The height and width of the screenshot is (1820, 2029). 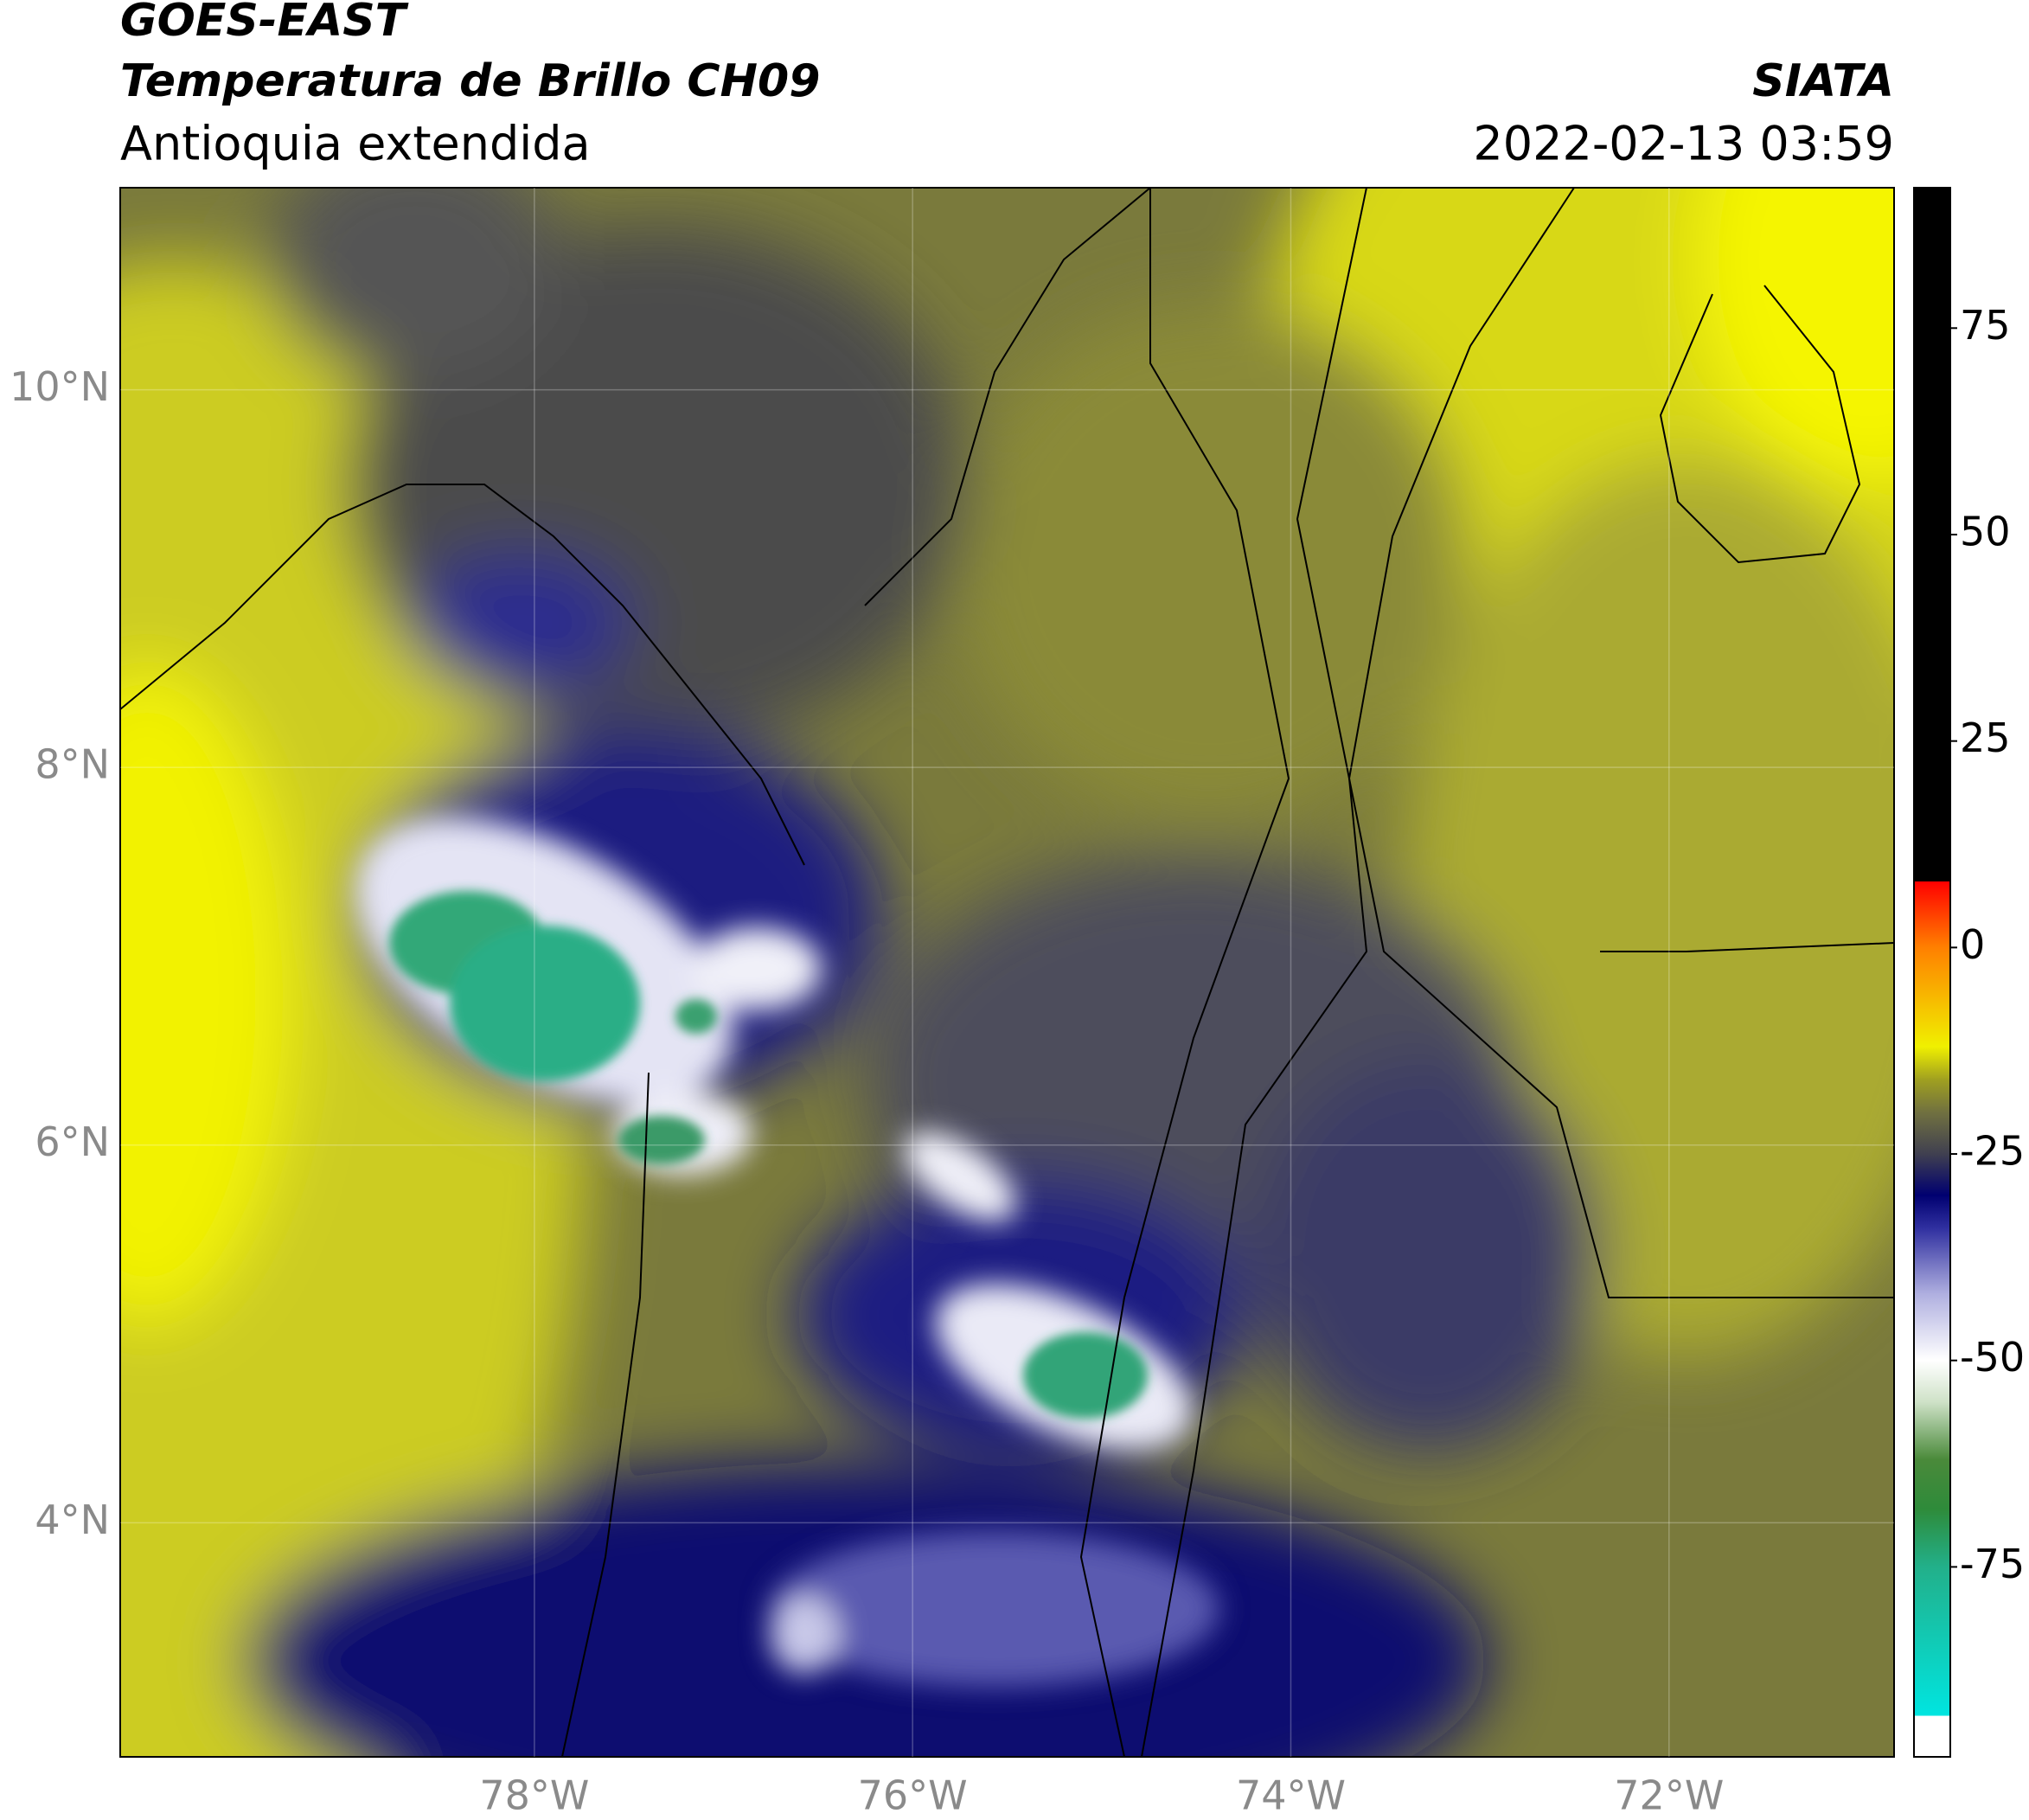 What do you see at coordinates (355, 144) in the screenshot?
I see `region-subtitle: Antioquia extendida` at bounding box center [355, 144].